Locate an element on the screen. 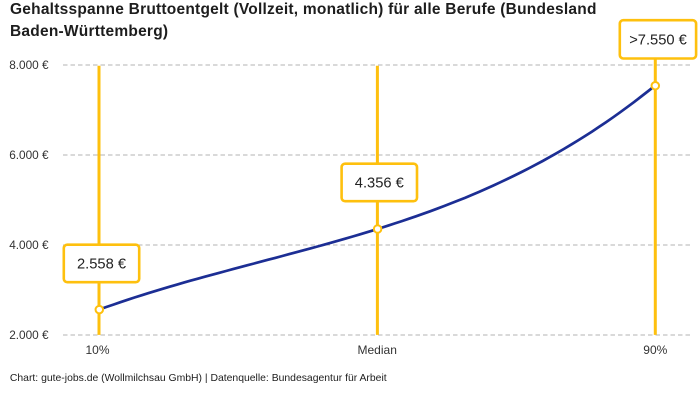 Image resolution: width=700 pixels, height=400 pixels. svg-text: 2.000 € is located at coordinates (29, 335).